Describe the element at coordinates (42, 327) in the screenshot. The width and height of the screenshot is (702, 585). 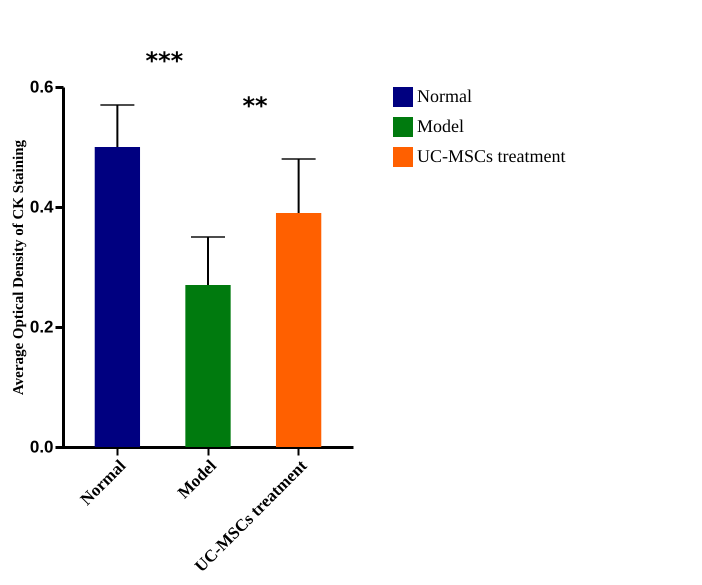
I see `y-tick-label: 0.2` at that location.